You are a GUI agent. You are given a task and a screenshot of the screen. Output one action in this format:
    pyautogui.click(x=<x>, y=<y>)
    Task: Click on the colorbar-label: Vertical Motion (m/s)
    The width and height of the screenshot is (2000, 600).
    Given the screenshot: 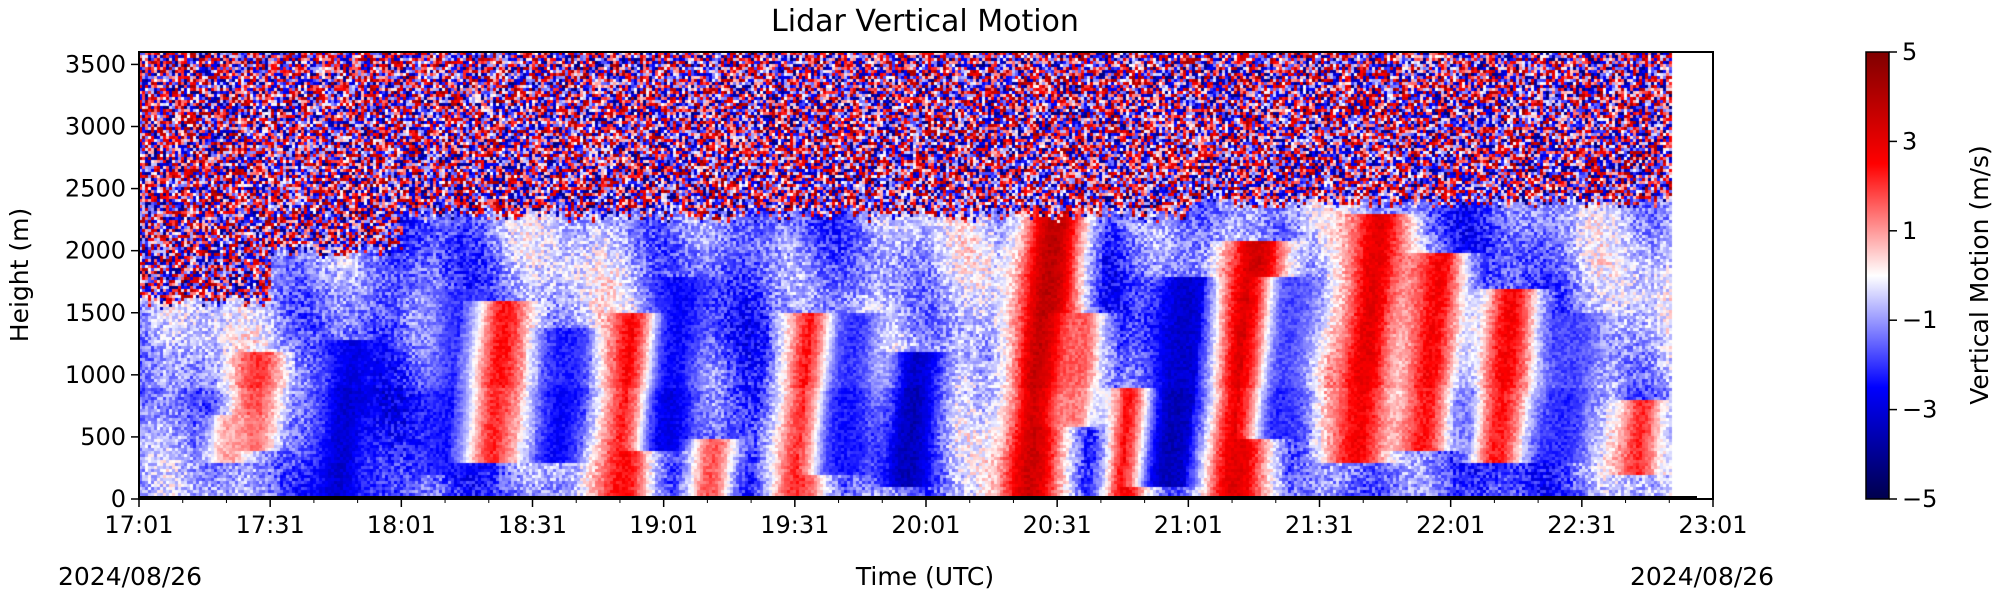 What is the action you would take?
    pyautogui.click(x=1979, y=275)
    